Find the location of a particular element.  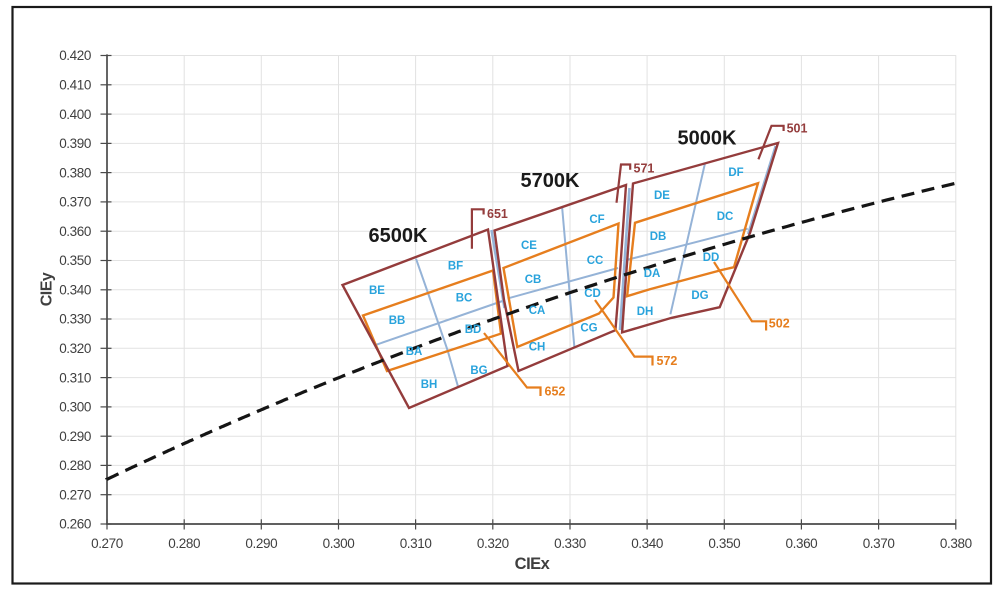

svg-text: CIEx is located at coordinates (533, 564).